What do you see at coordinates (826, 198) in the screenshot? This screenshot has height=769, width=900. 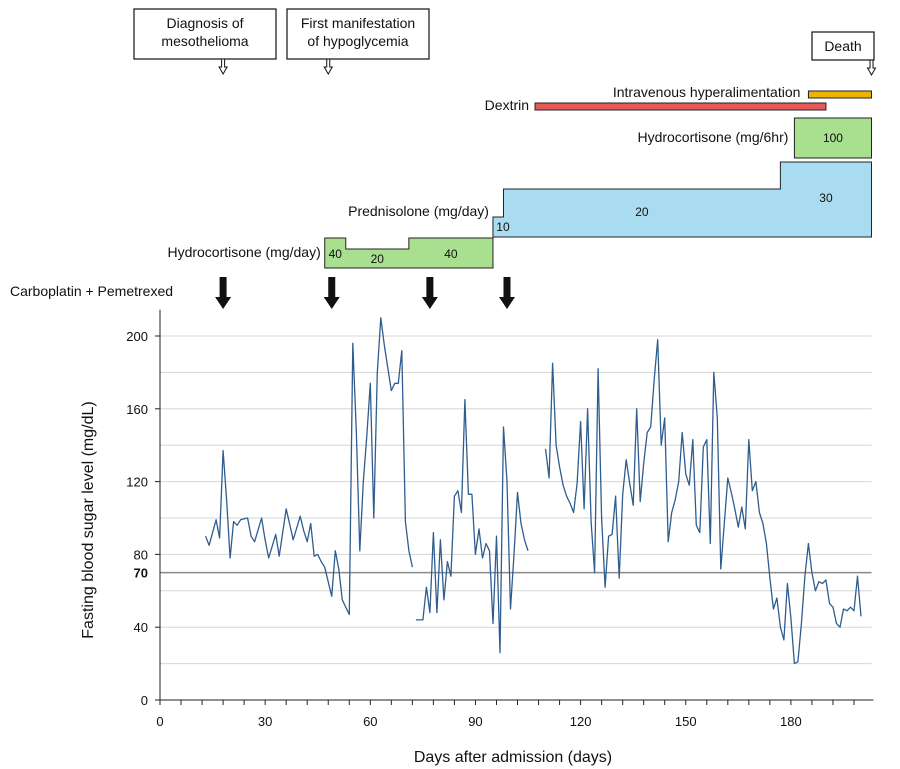 I see `prednisolone-value-3: 30` at bounding box center [826, 198].